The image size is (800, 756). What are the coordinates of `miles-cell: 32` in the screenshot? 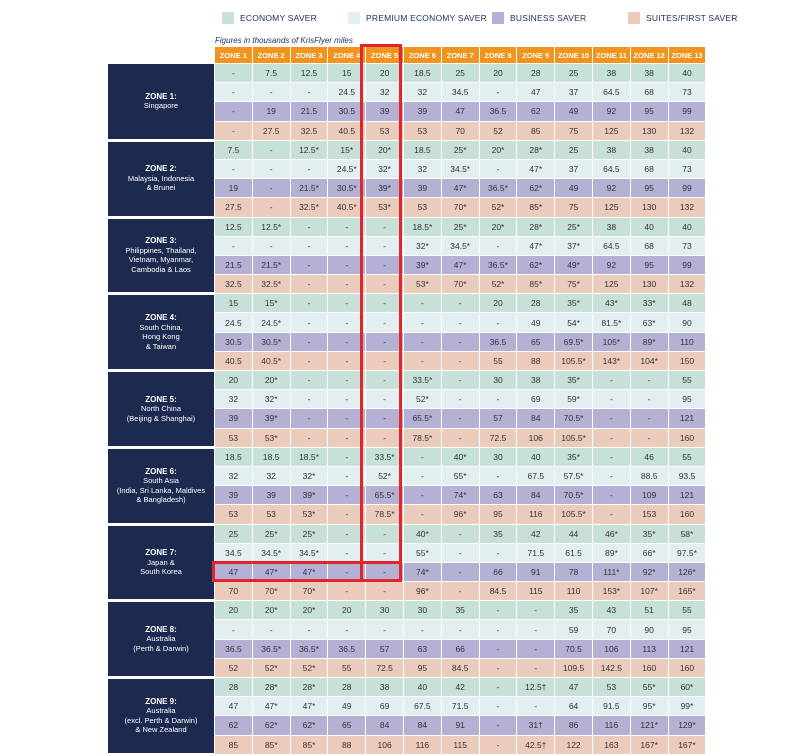 It's located at (233, 476).